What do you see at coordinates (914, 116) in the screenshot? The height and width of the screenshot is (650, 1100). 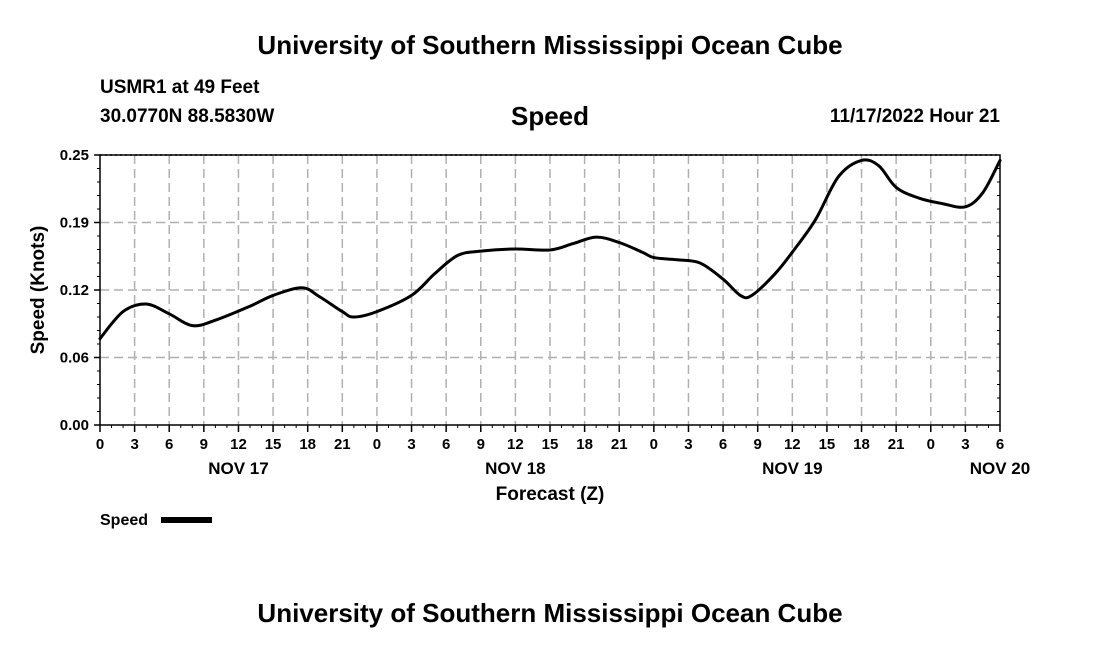 I see `forecast-datetime: 11/17/2022 Hour 21` at bounding box center [914, 116].